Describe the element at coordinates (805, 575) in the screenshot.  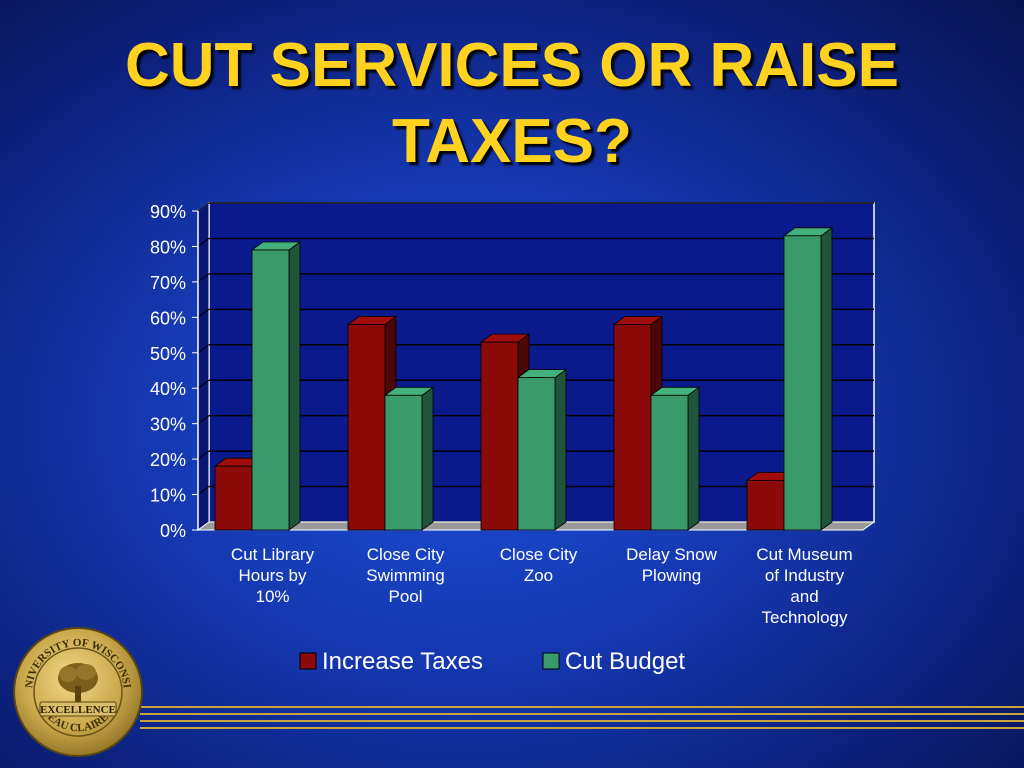
I see `x-category-label: of Industry` at that location.